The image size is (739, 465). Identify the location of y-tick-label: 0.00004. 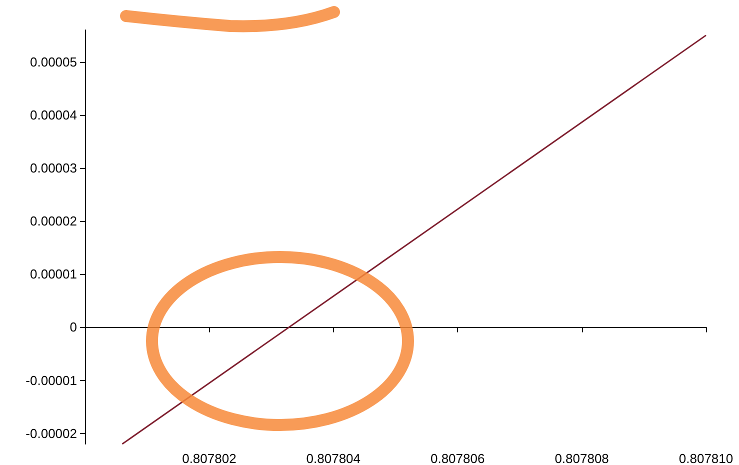
(53, 114).